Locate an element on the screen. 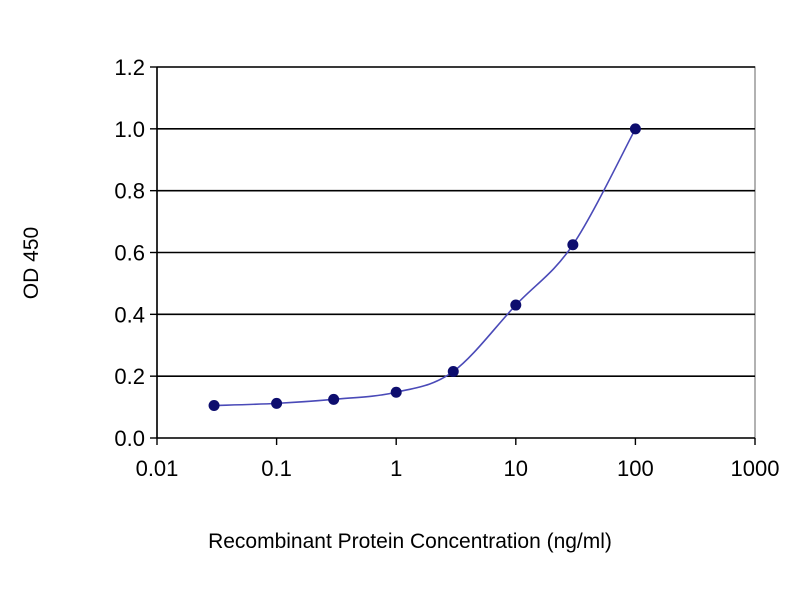  x-tick-label: 0.01 is located at coordinates (157, 468).